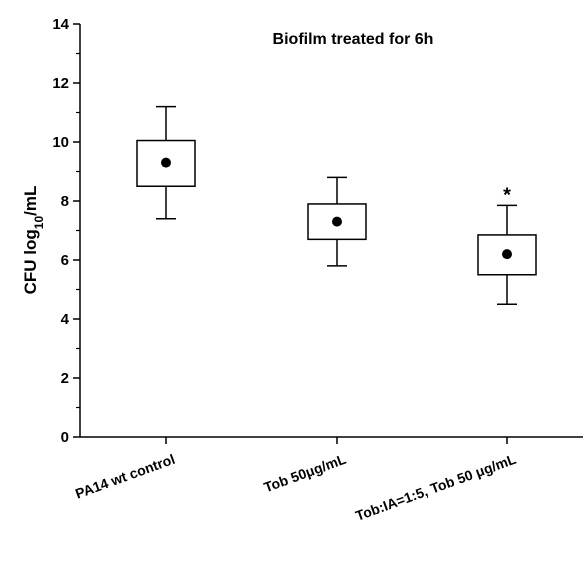 Image resolution: width=583 pixels, height=584 pixels. What do you see at coordinates (39, 223) in the screenshot?
I see `y-axis-label-subscript: 10` at bounding box center [39, 223].